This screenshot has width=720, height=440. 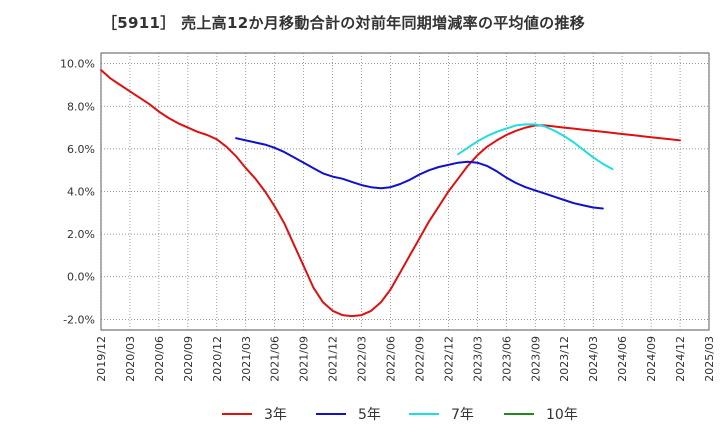 I want to click on legend-label: 7年, so click(x=462, y=415).